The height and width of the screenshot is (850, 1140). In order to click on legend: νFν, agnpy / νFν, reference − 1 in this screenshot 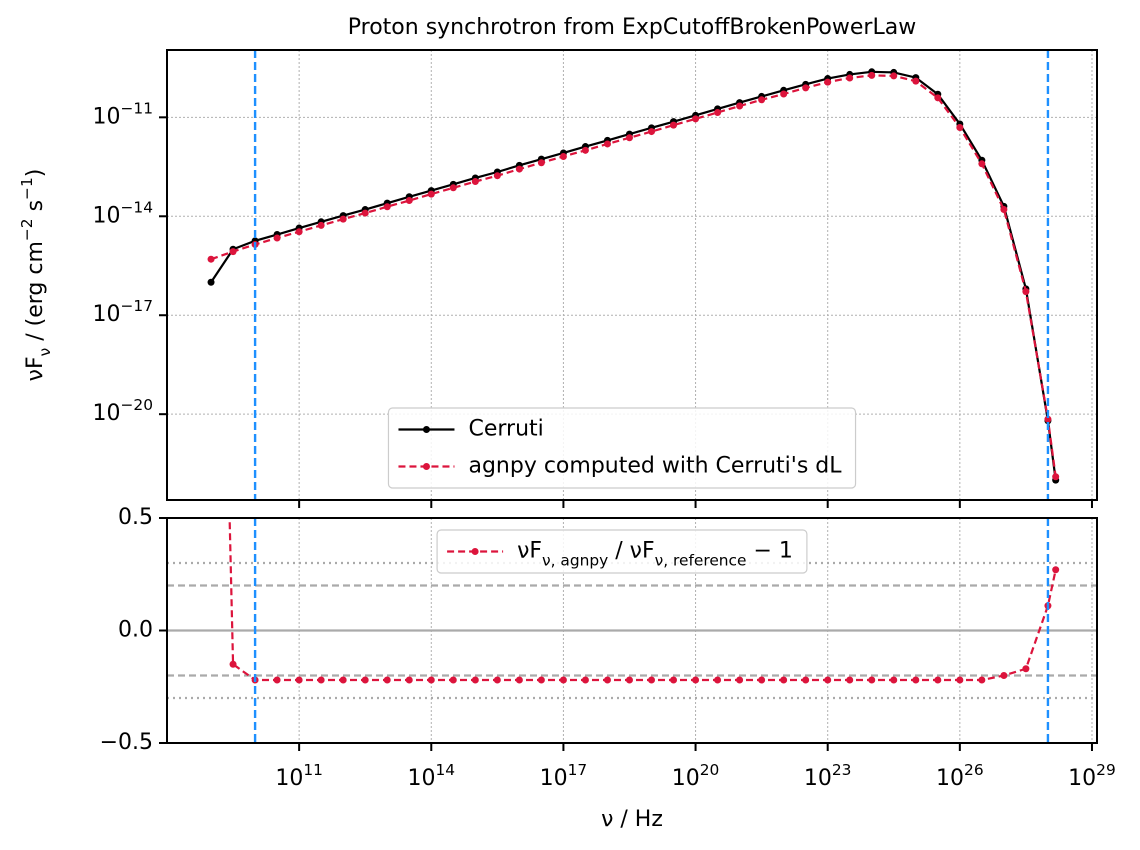, I will do `click(622, 551)`.